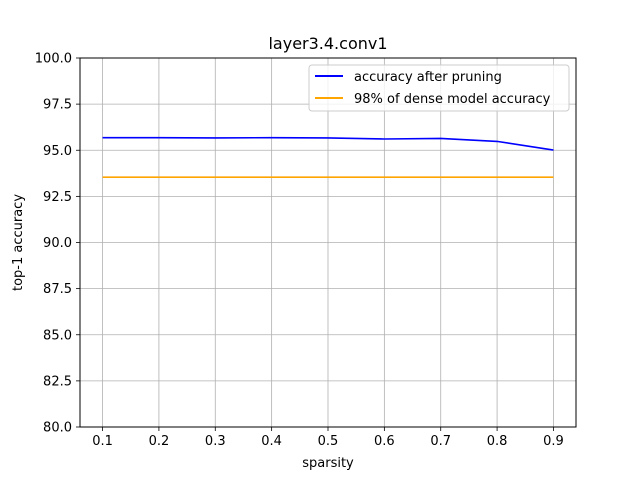 The image size is (640, 480). Describe the element at coordinates (328, 441) in the screenshot. I see `x-tick-label: 0.5` at that location.